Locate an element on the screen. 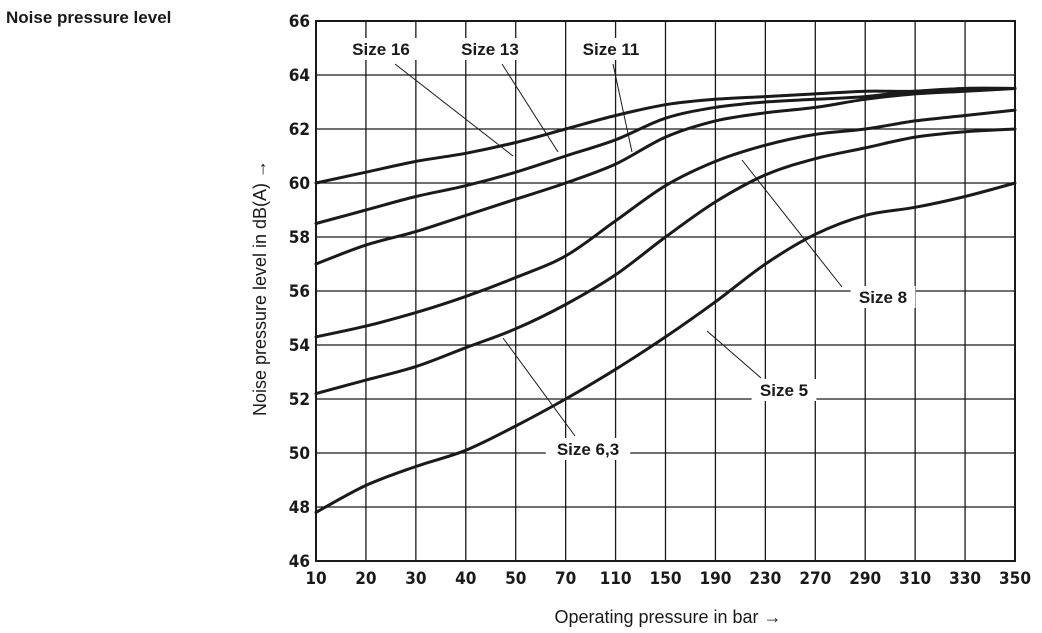 The image size is (1042, 633). x-tick-label: 150 is located at coordinates (666, 579).